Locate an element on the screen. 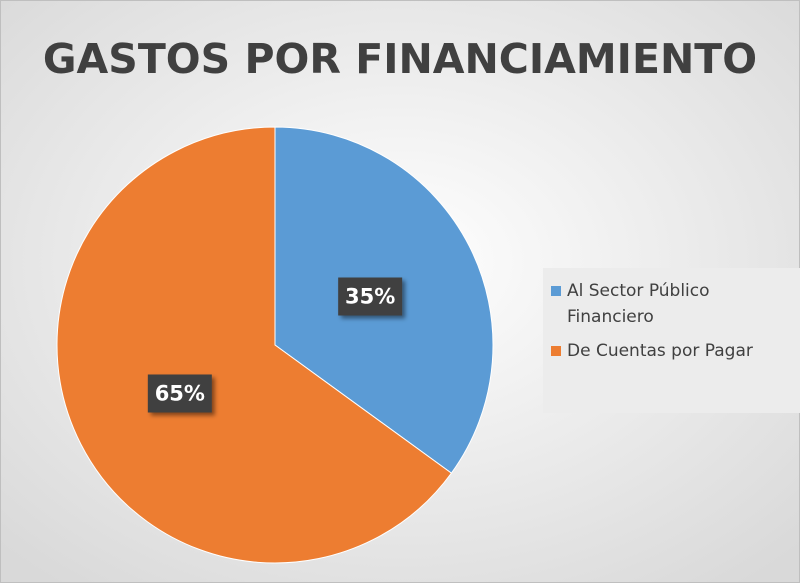  data-label: 35% is located at coordinates (370, 297).